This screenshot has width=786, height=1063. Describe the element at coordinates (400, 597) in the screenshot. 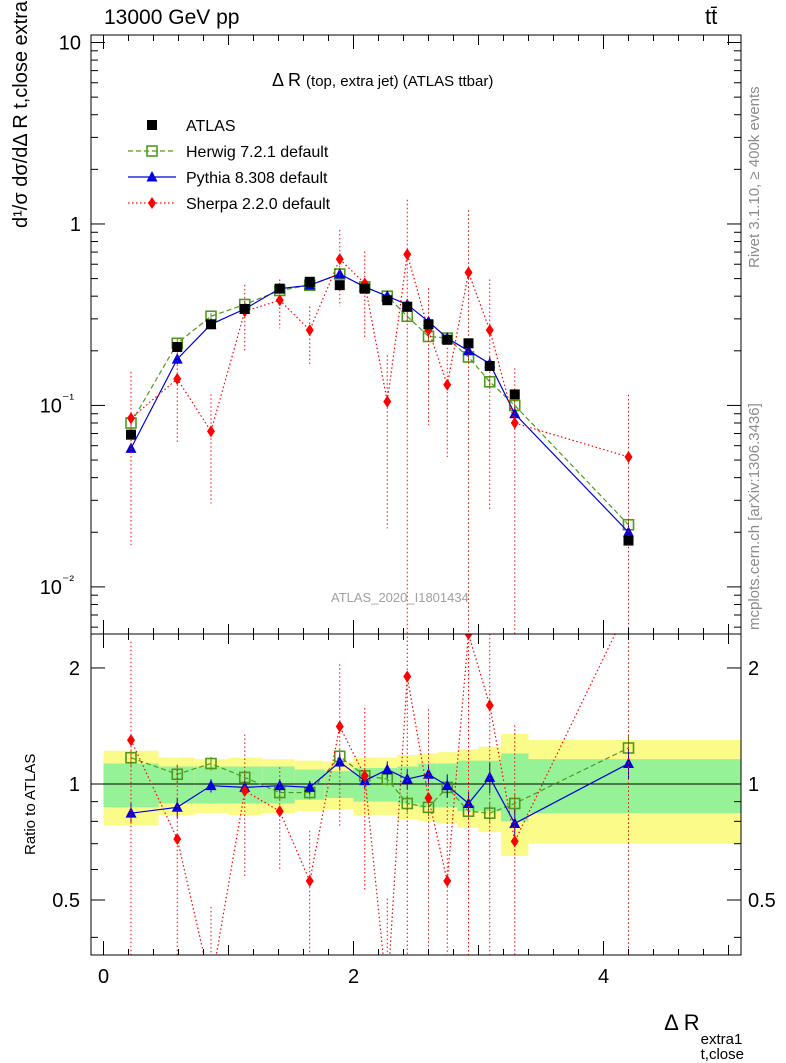

I see `analysis-watermark: ATLAS_2020_I1801434` at that location.